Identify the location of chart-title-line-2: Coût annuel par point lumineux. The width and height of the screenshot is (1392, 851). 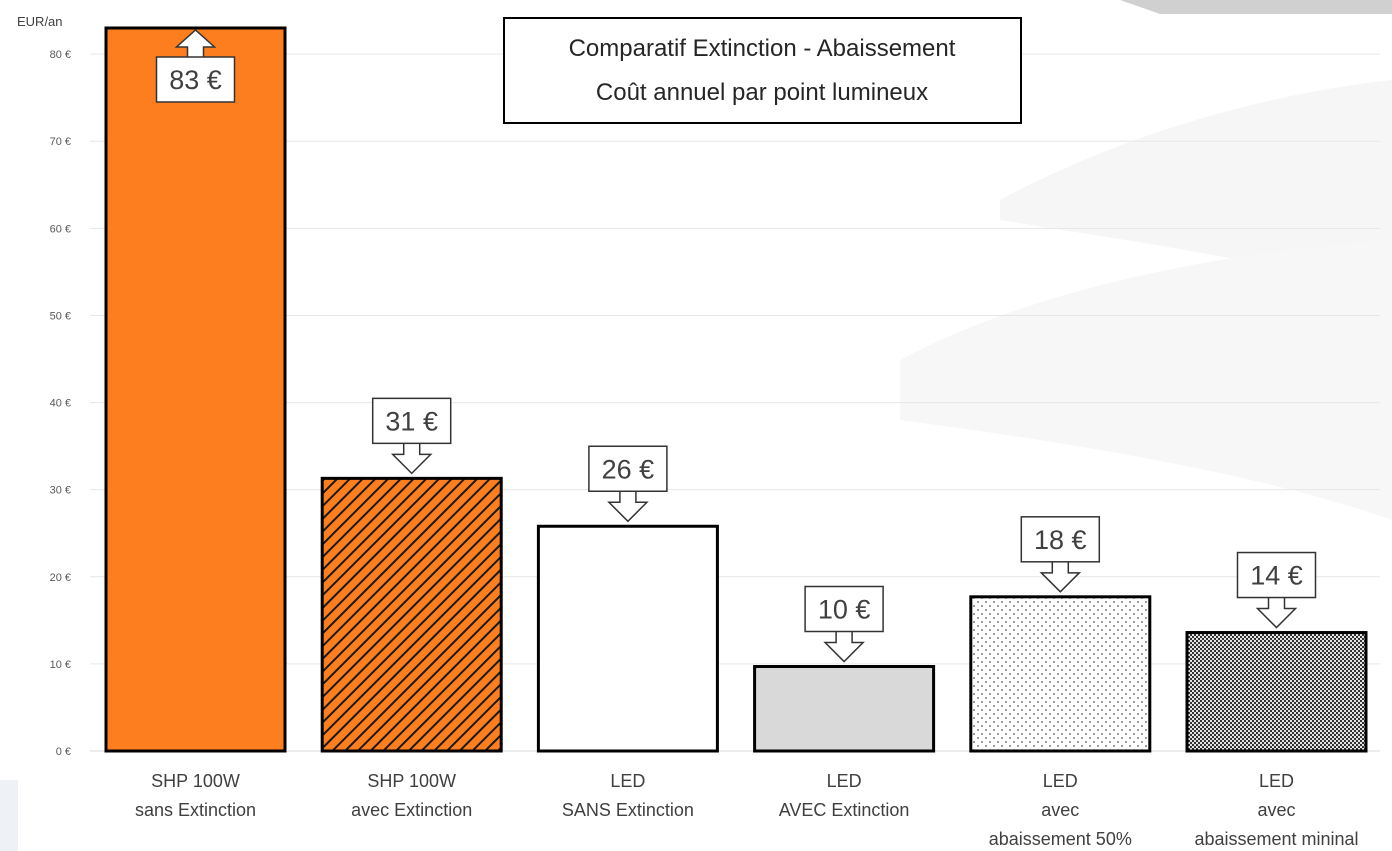
(762, 92).